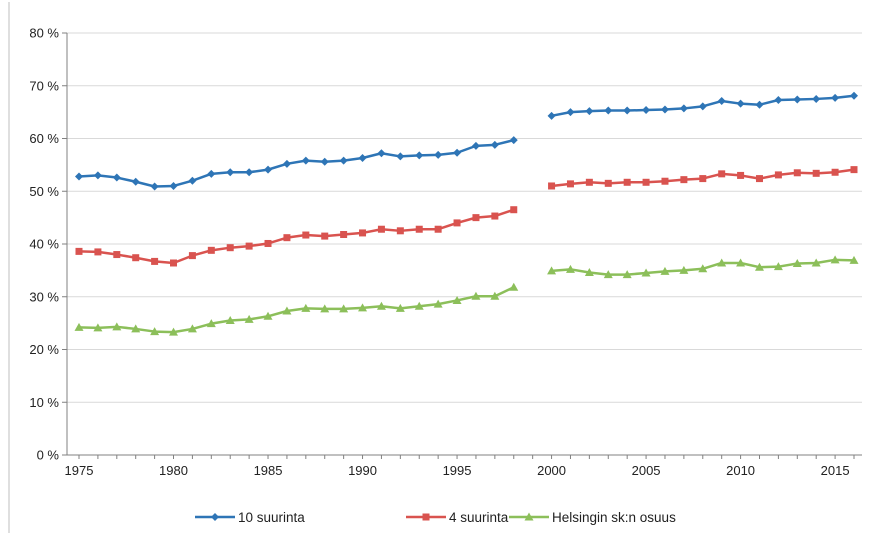 This screenshot has height=535, width=882. Describe the element at coordinates (614, 517) in the screenshot. I see `legend-label: Helsingin sk:n osuus` at that location.